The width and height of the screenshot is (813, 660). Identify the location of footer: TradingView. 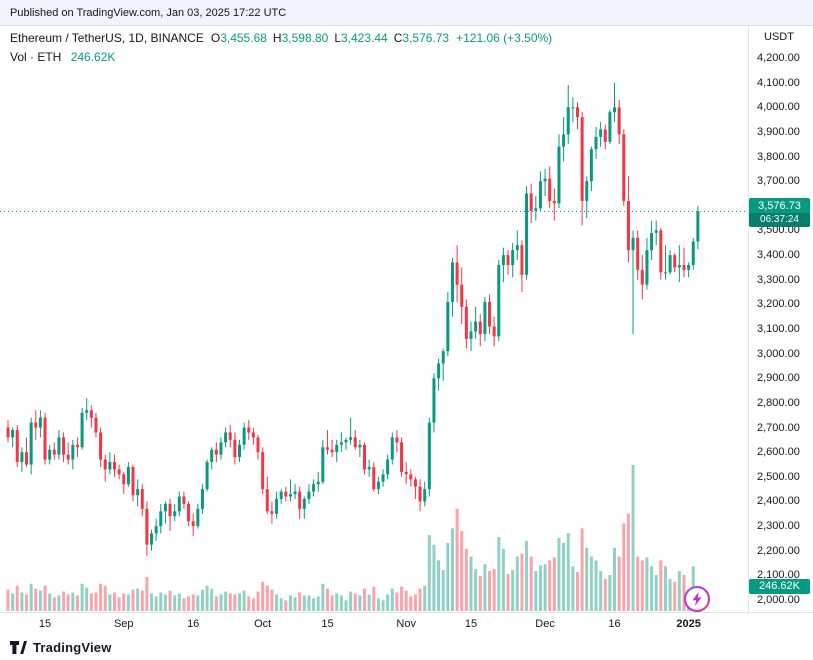
(61, 647).